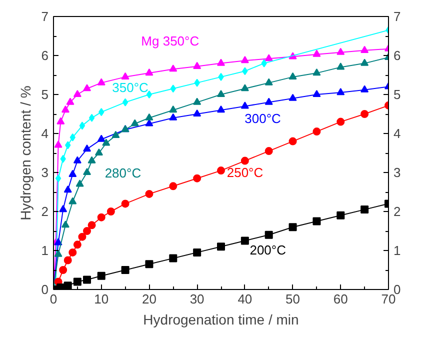 The height and width of the screenshot is (344, 421). I want to click on series-label: 280°C, so click(123, 173).